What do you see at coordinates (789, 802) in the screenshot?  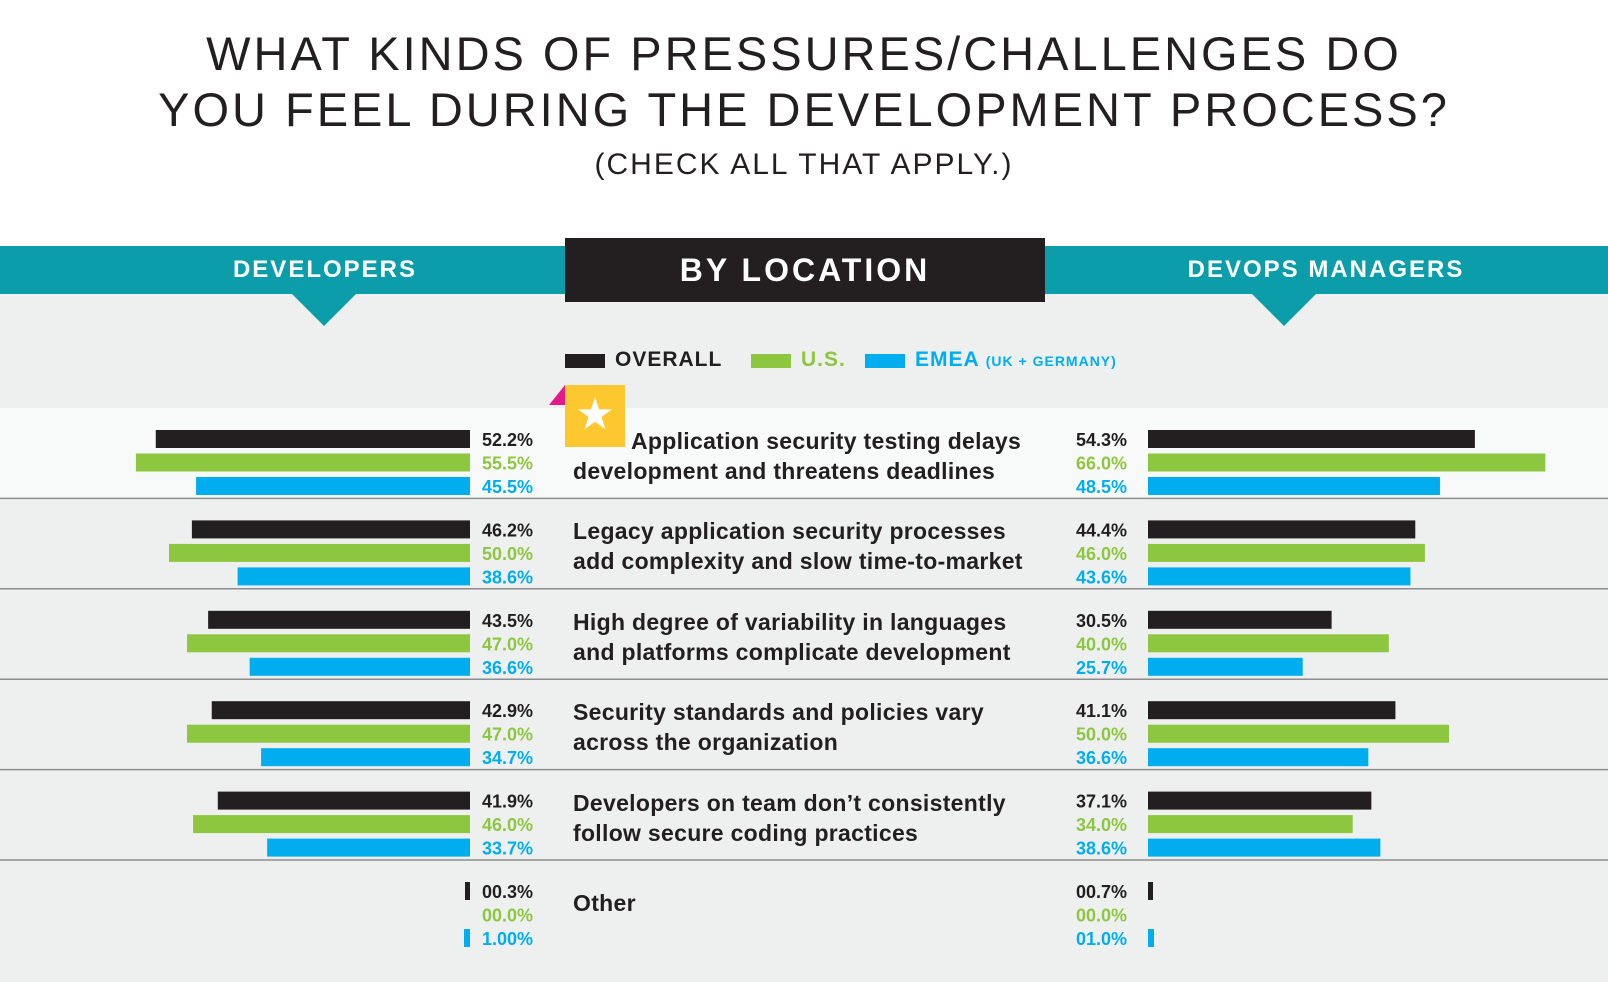 I see `category-label-line: Developers on team don’t consistently` at bounding box center [789, 802].